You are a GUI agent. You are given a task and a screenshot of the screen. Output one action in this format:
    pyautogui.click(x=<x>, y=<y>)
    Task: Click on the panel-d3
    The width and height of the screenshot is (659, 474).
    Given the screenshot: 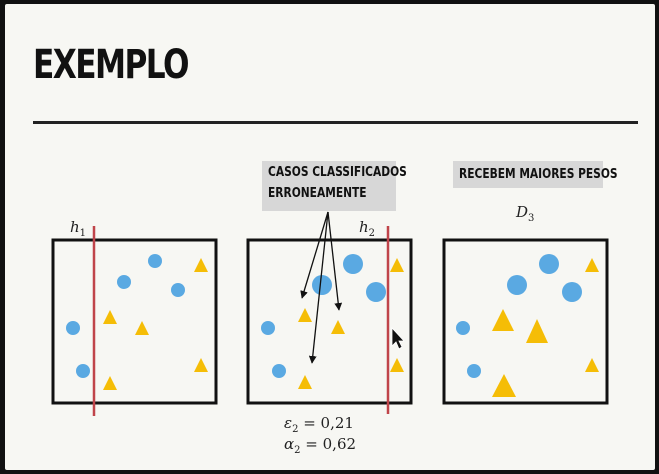 What is the action you would take?
    pyautogui.click(x=525, y=321)
    